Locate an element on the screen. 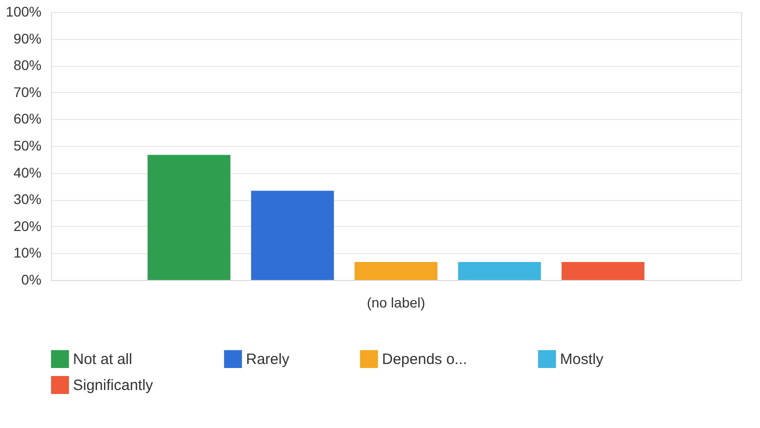 The height and width of the screenshot is (428, 760). y-tick-label: 90% is located at coordinates (27, 38).